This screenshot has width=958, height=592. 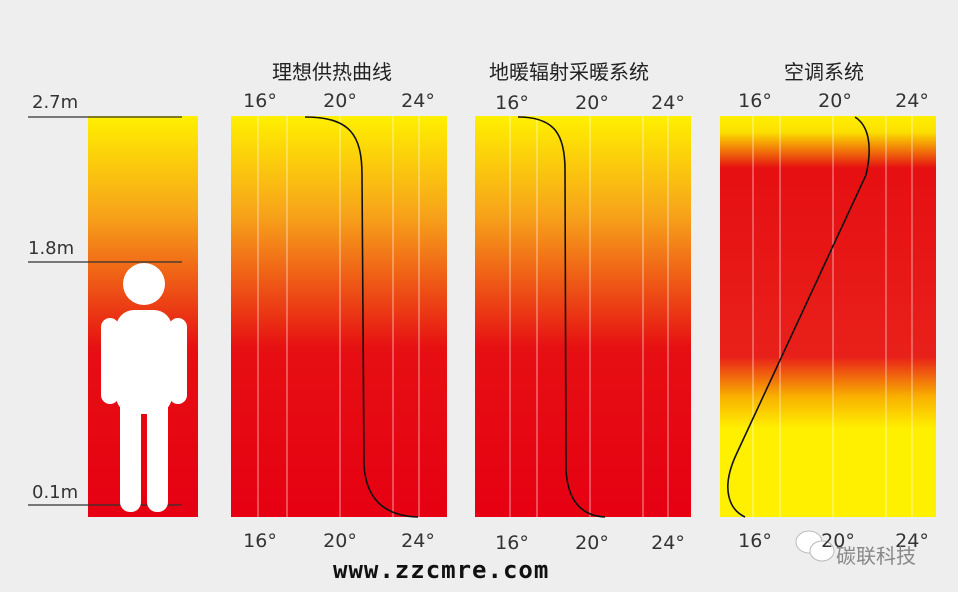 I want to click on height-label-0.1: 0.1m, so click(x=55, y=492).